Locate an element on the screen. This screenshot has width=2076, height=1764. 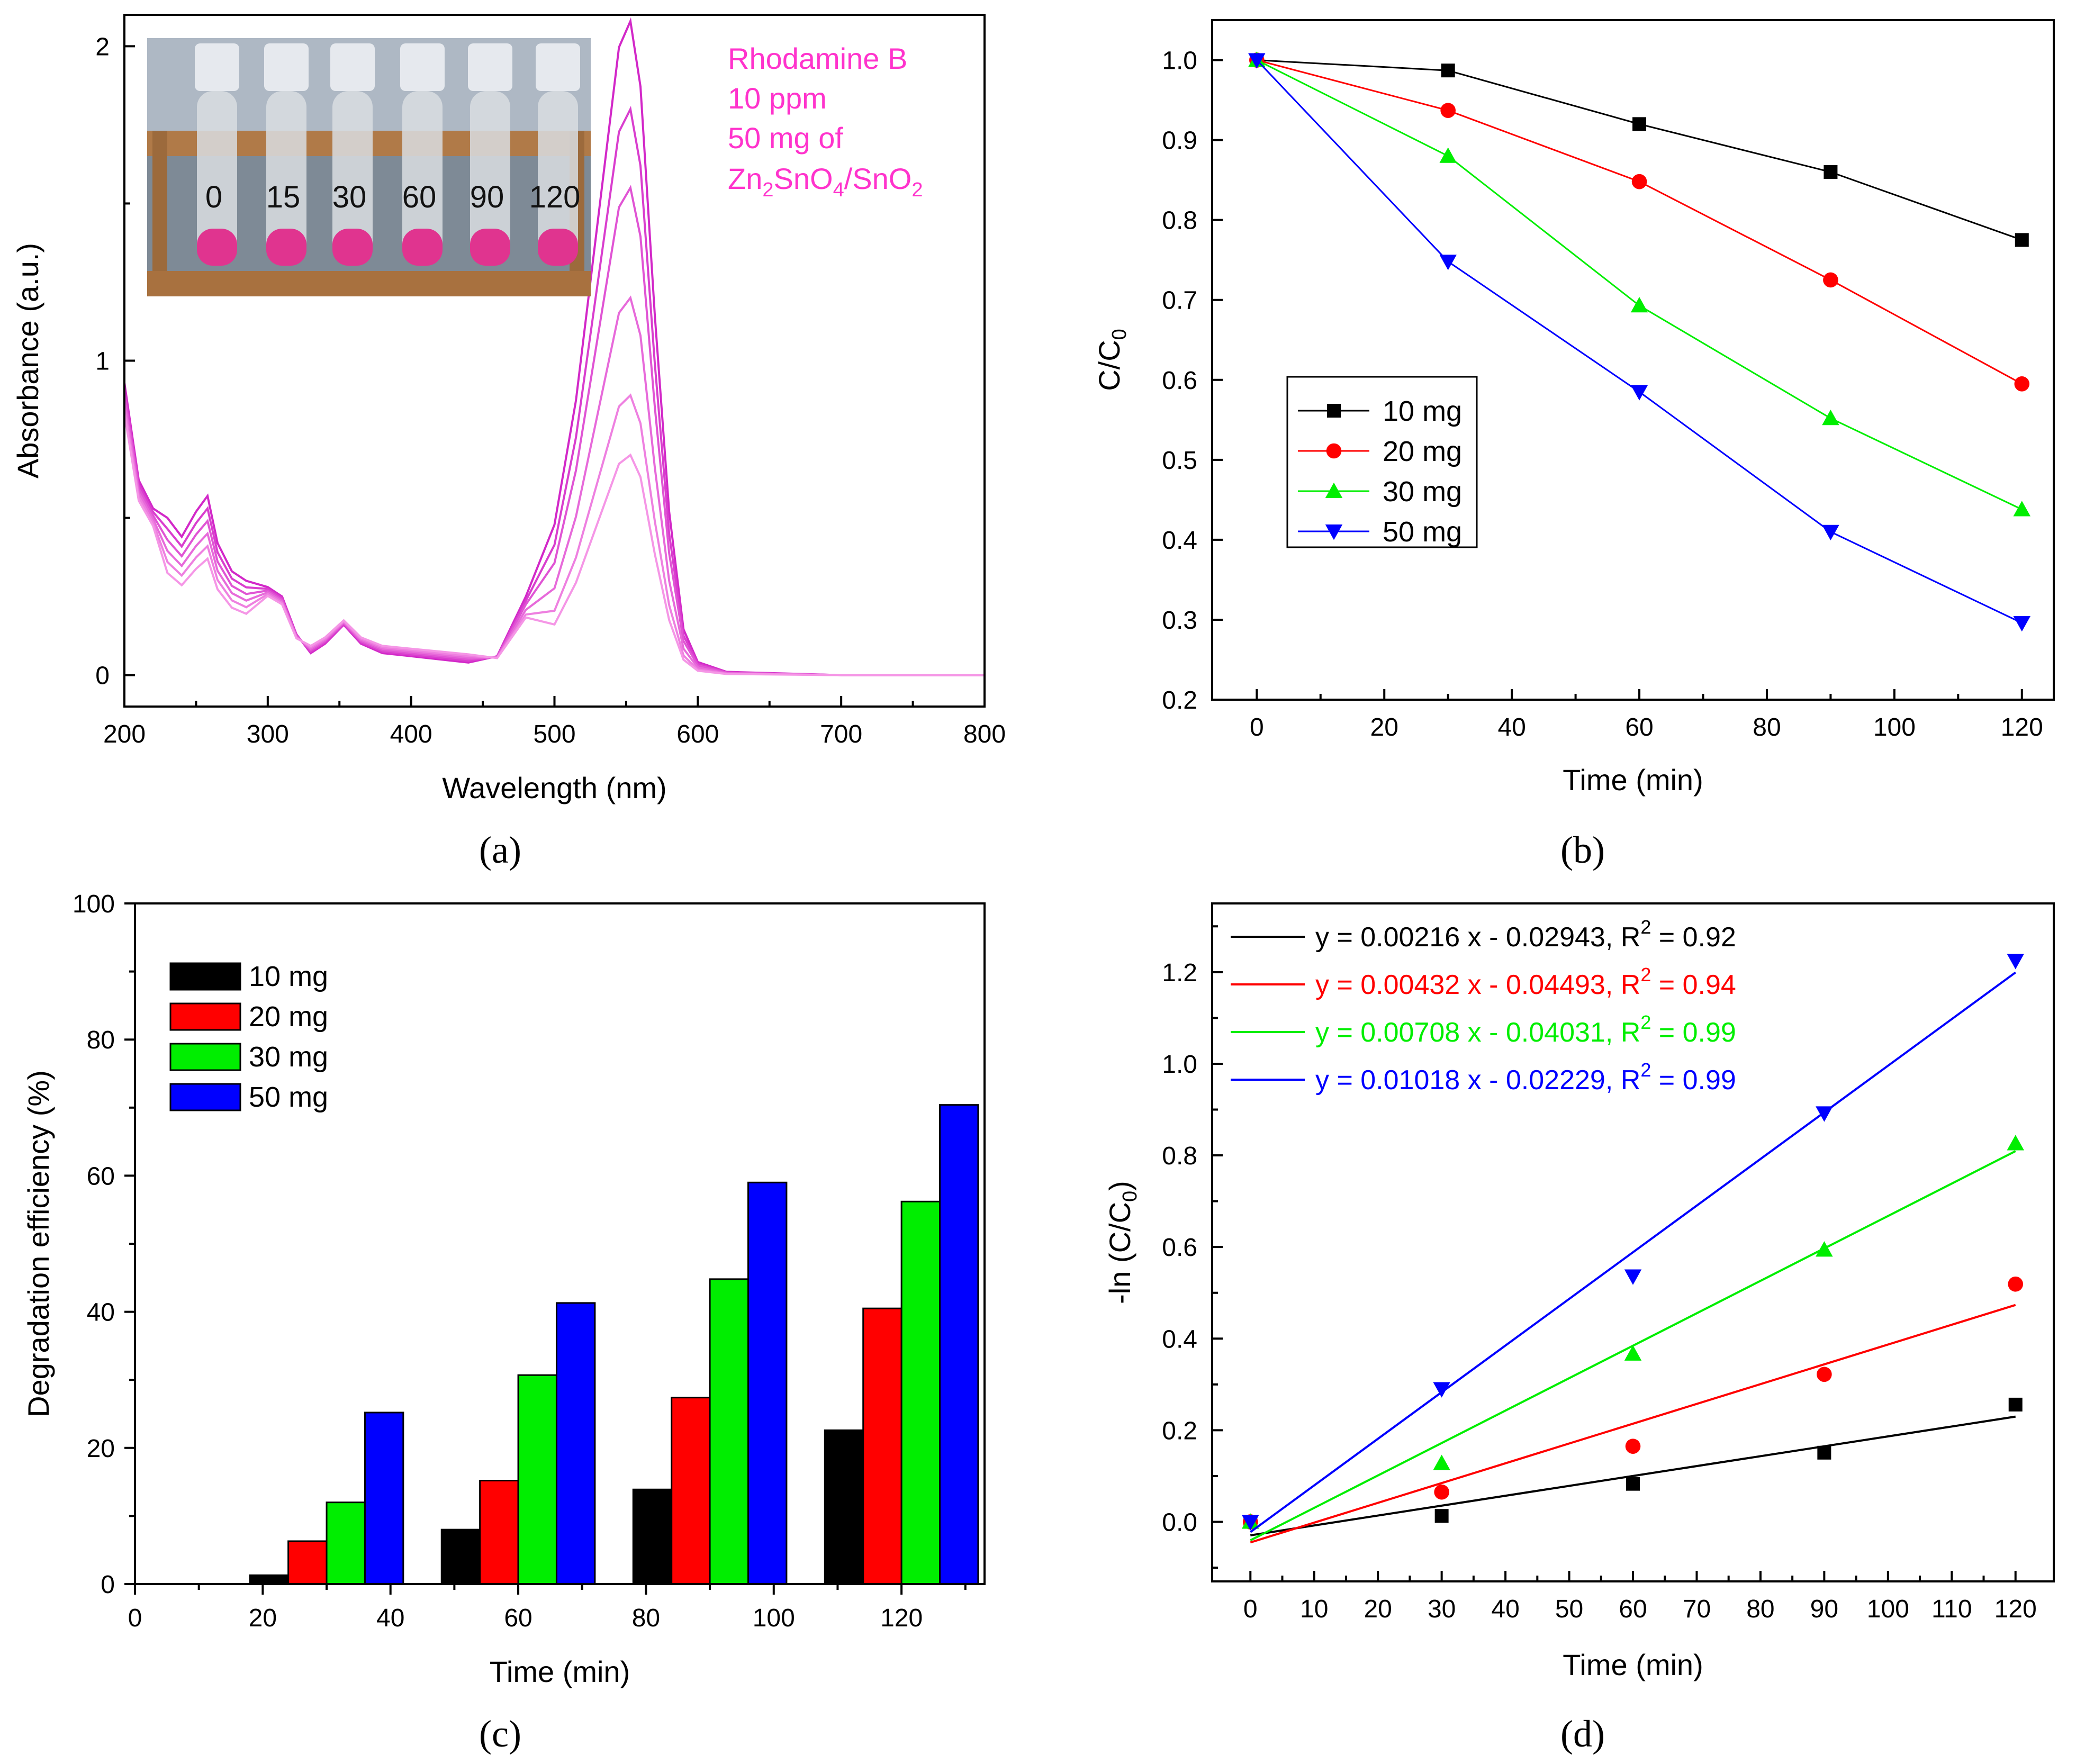
panel-label-c: (c) is located at coordinates (500, 1734).